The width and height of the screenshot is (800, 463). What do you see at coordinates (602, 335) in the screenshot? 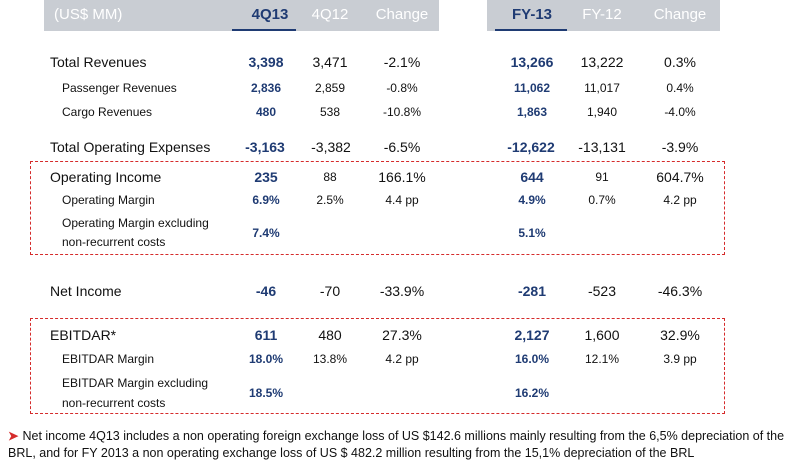
I see `cell-ebitdar-fy12: 1,600` at bounding box center [602, 335].